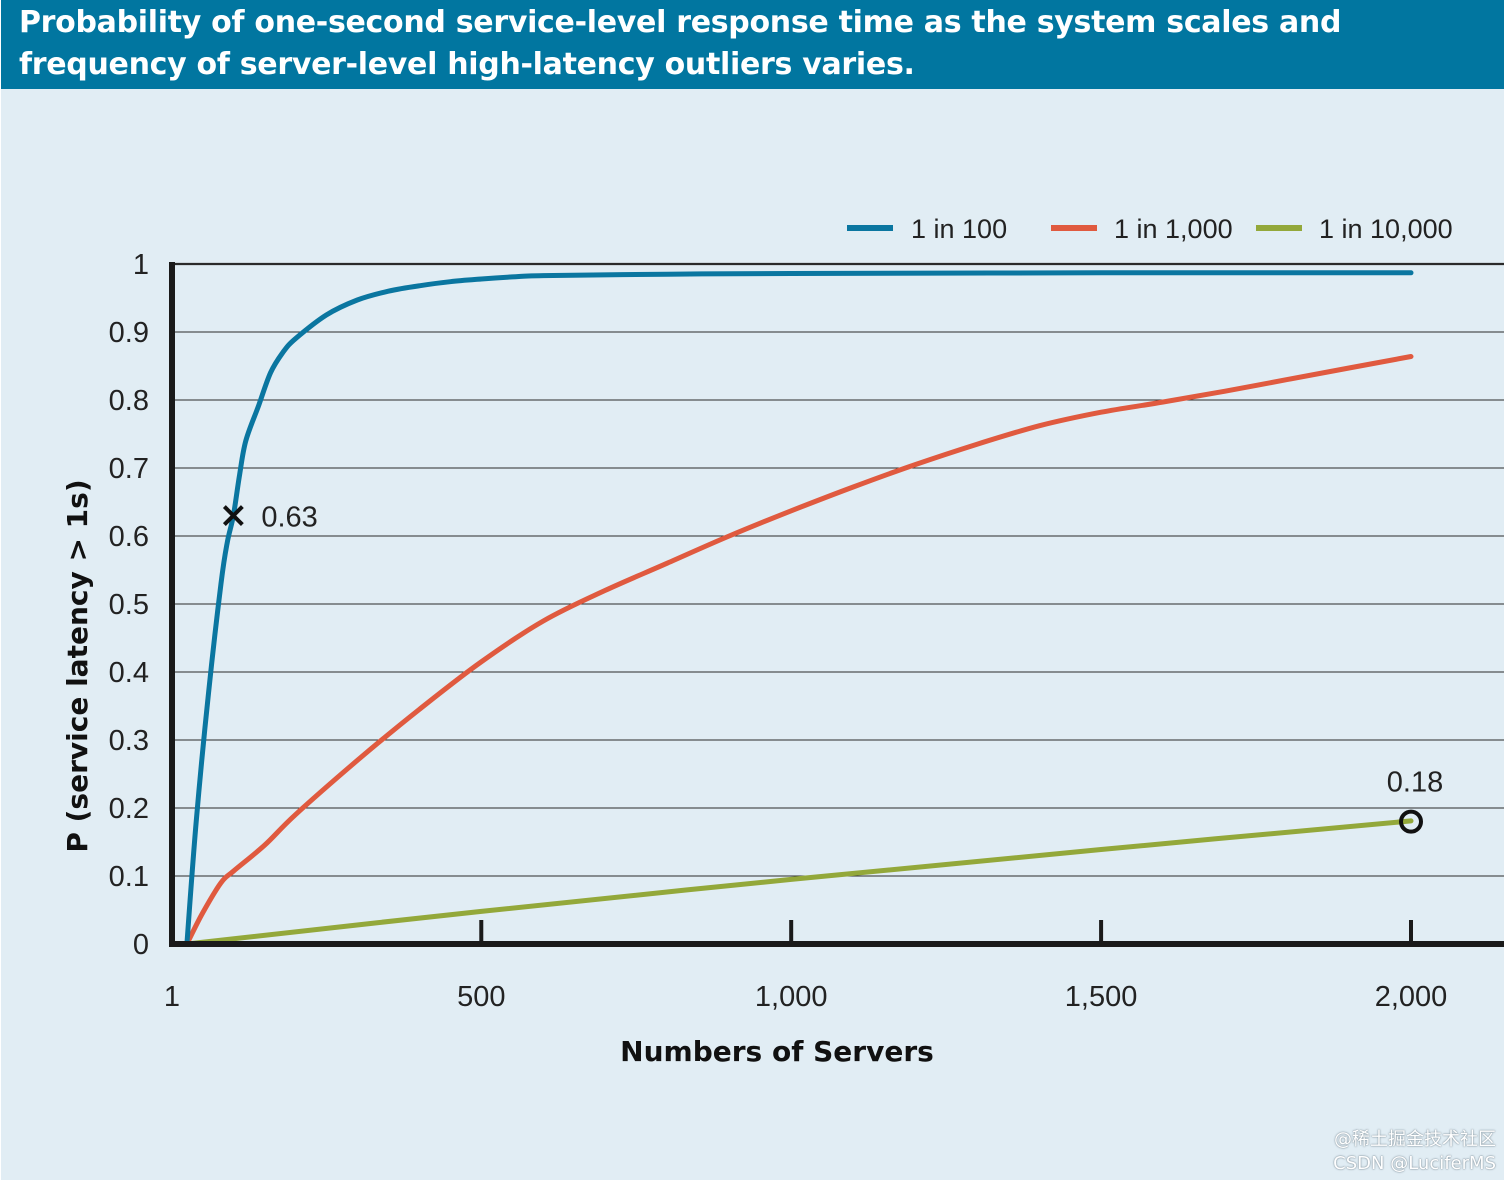 The width and height of the screenshot is (1512, 1180). What do you see at coordinates (289, 518) in the screenshot?
I see `annotation-label: 0.63` at bounding box center [289, 518].